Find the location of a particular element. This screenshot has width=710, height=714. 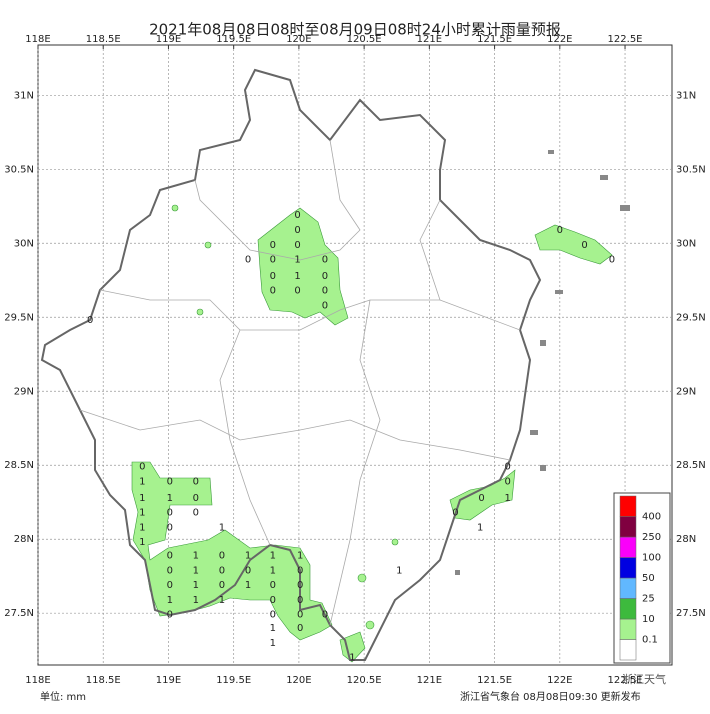

y-tick-label: 28.5N is located at coordinates (691, 465).